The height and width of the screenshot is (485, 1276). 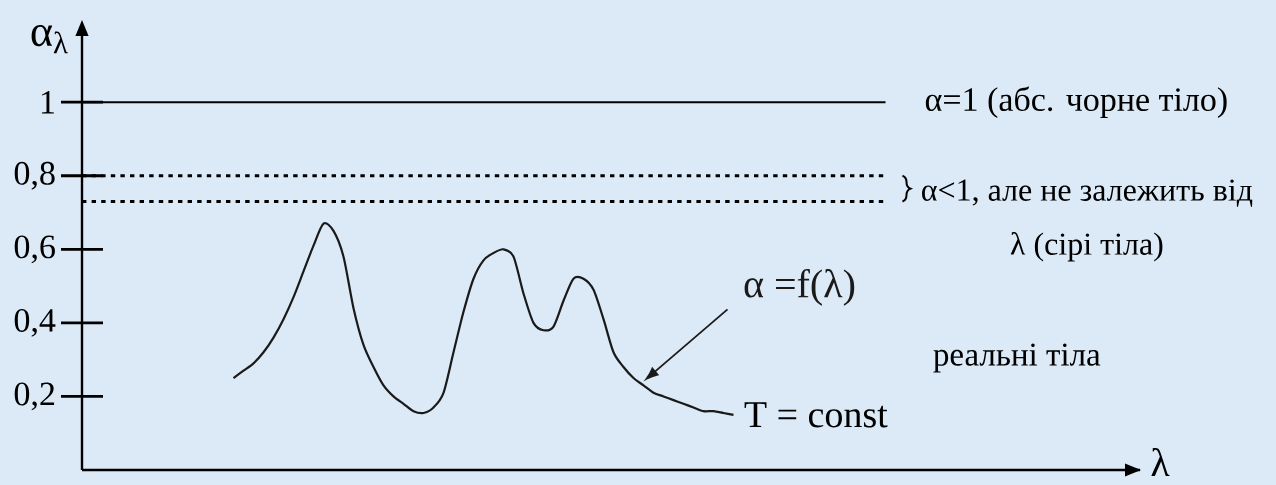 What do you see at coordinates (35, 322) in the screenshot?
I see `y-tick-label: 0,4` at bounding box center [35, 322].